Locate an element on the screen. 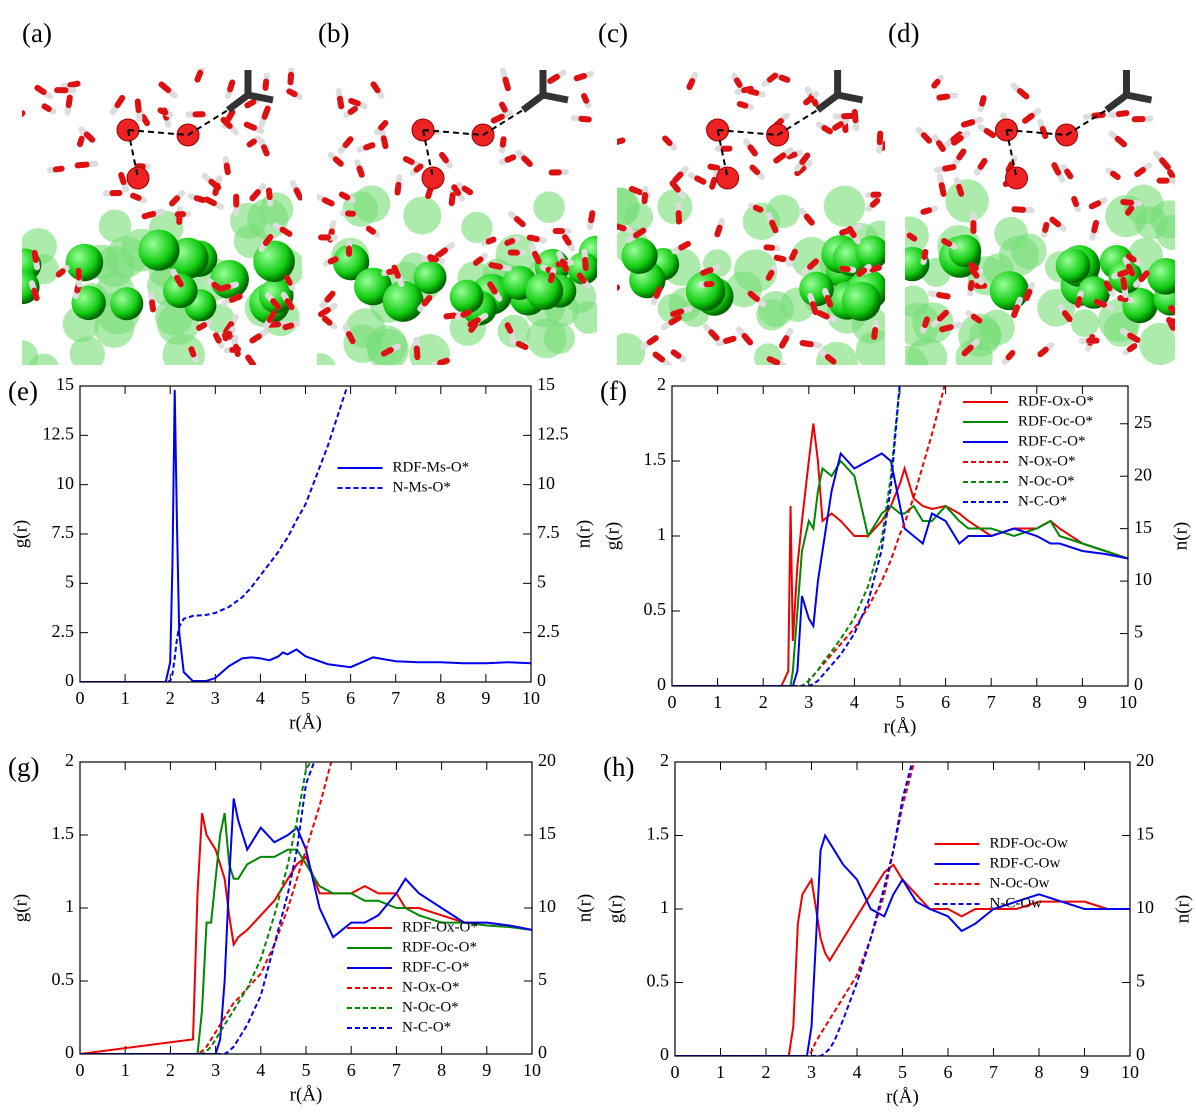  legend-label: RDF-Oc-O* is located at coordinates (439, 947).